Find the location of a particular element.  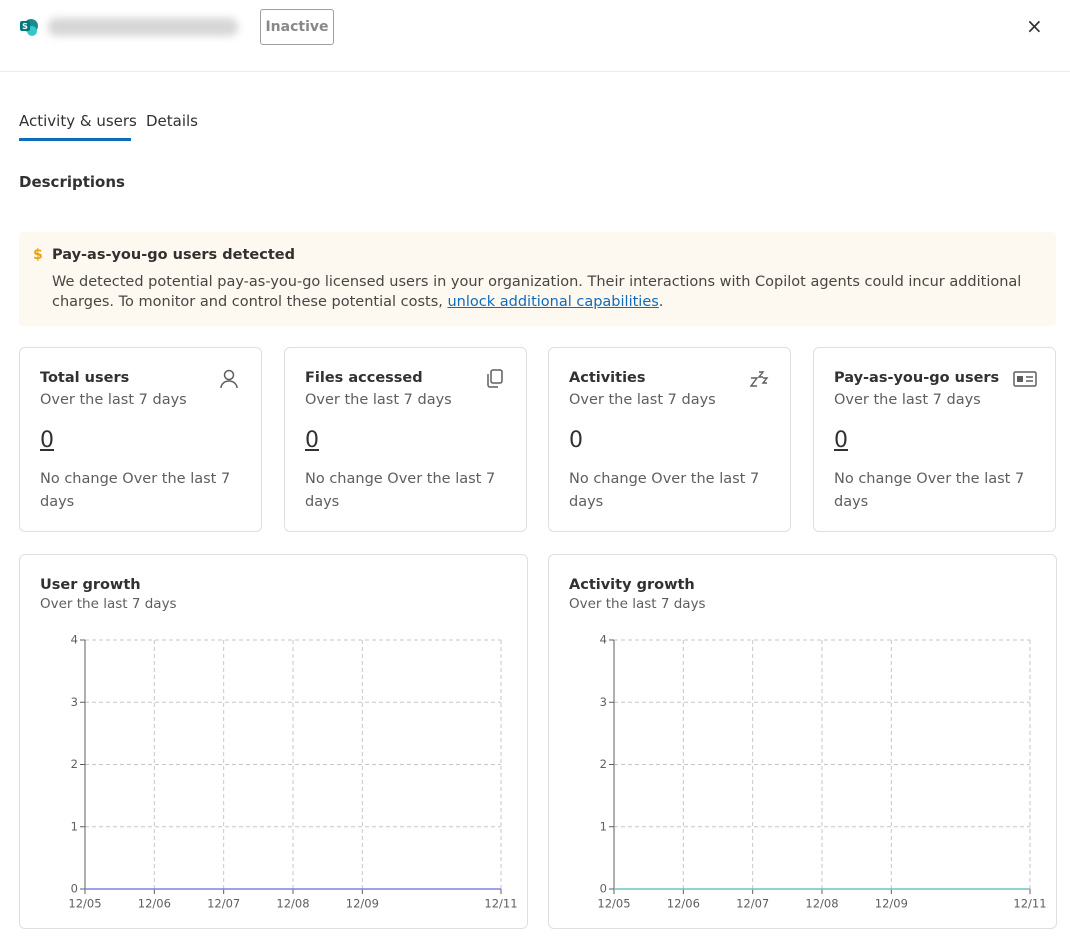

tab-indicator is located at coordinates (75, 139).